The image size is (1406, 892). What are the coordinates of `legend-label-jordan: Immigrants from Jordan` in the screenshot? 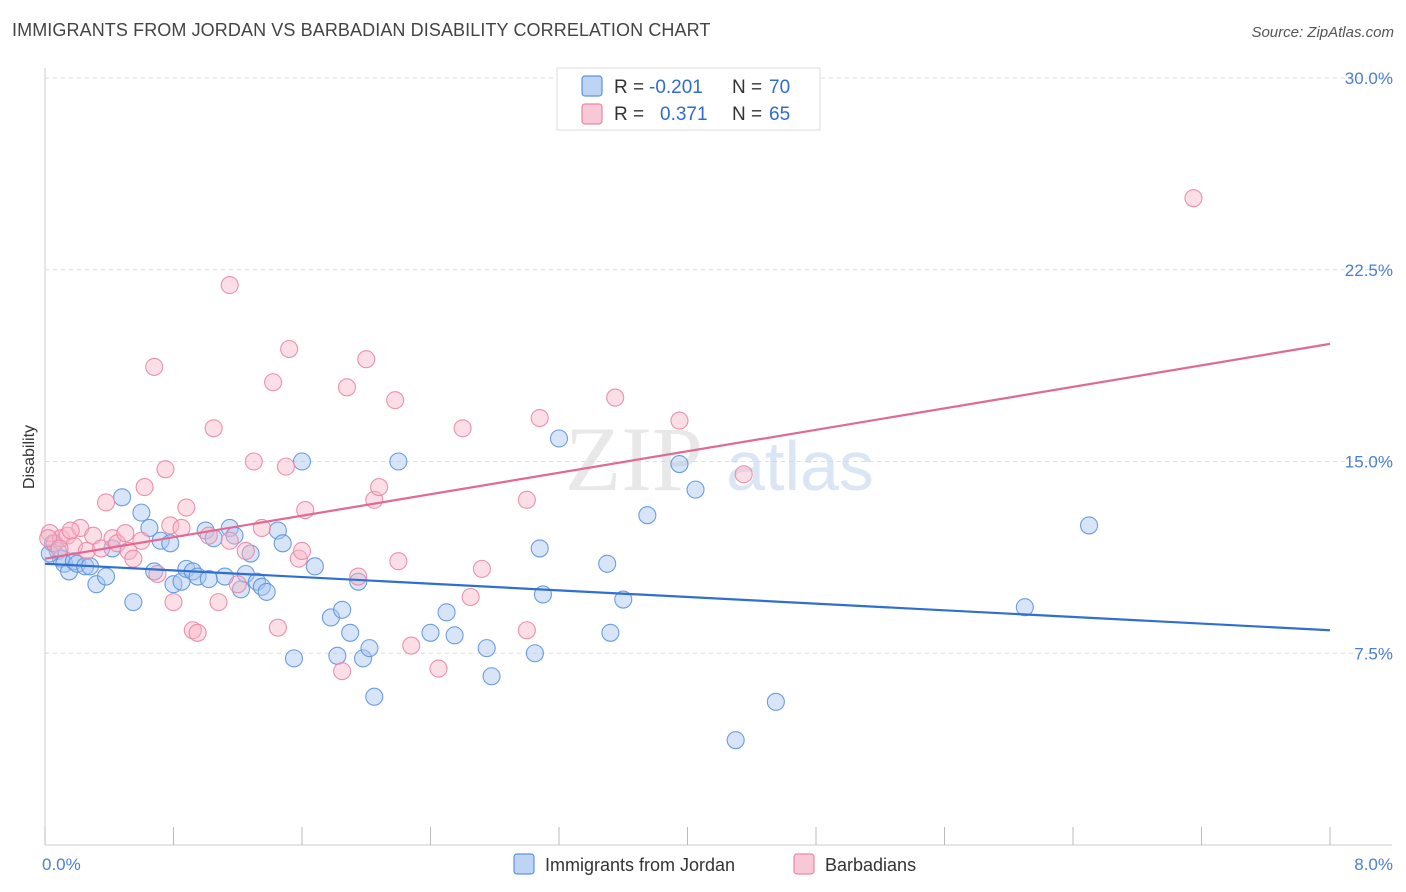 It's located at (640, 865).